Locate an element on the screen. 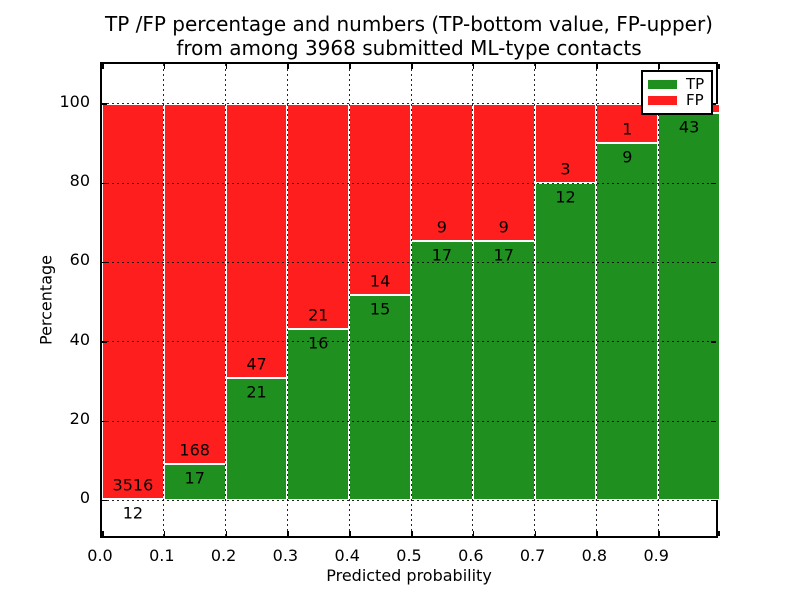 This screenshot has width=800, height=600. legend-row: FP is located at coordinates (677, 101).